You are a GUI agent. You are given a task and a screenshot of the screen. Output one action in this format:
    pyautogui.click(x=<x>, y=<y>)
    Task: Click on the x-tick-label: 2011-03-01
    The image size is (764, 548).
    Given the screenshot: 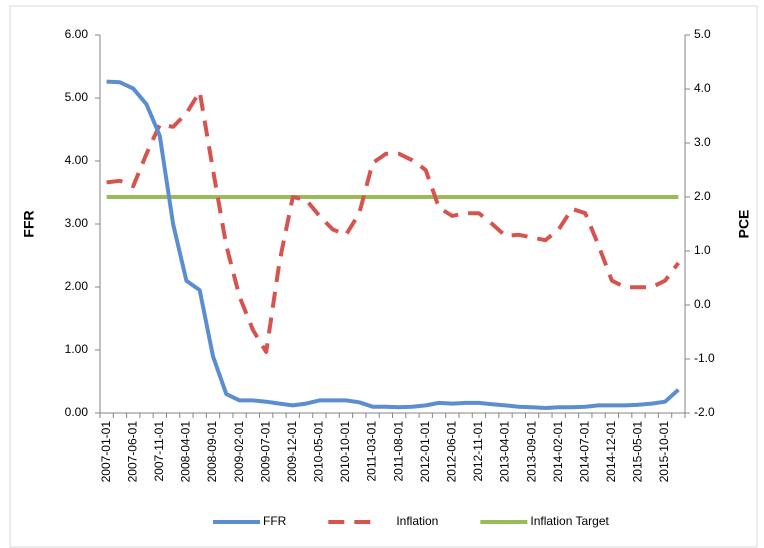 What is the action you would take?
    pyautogui.click(x=372, y=451)
    